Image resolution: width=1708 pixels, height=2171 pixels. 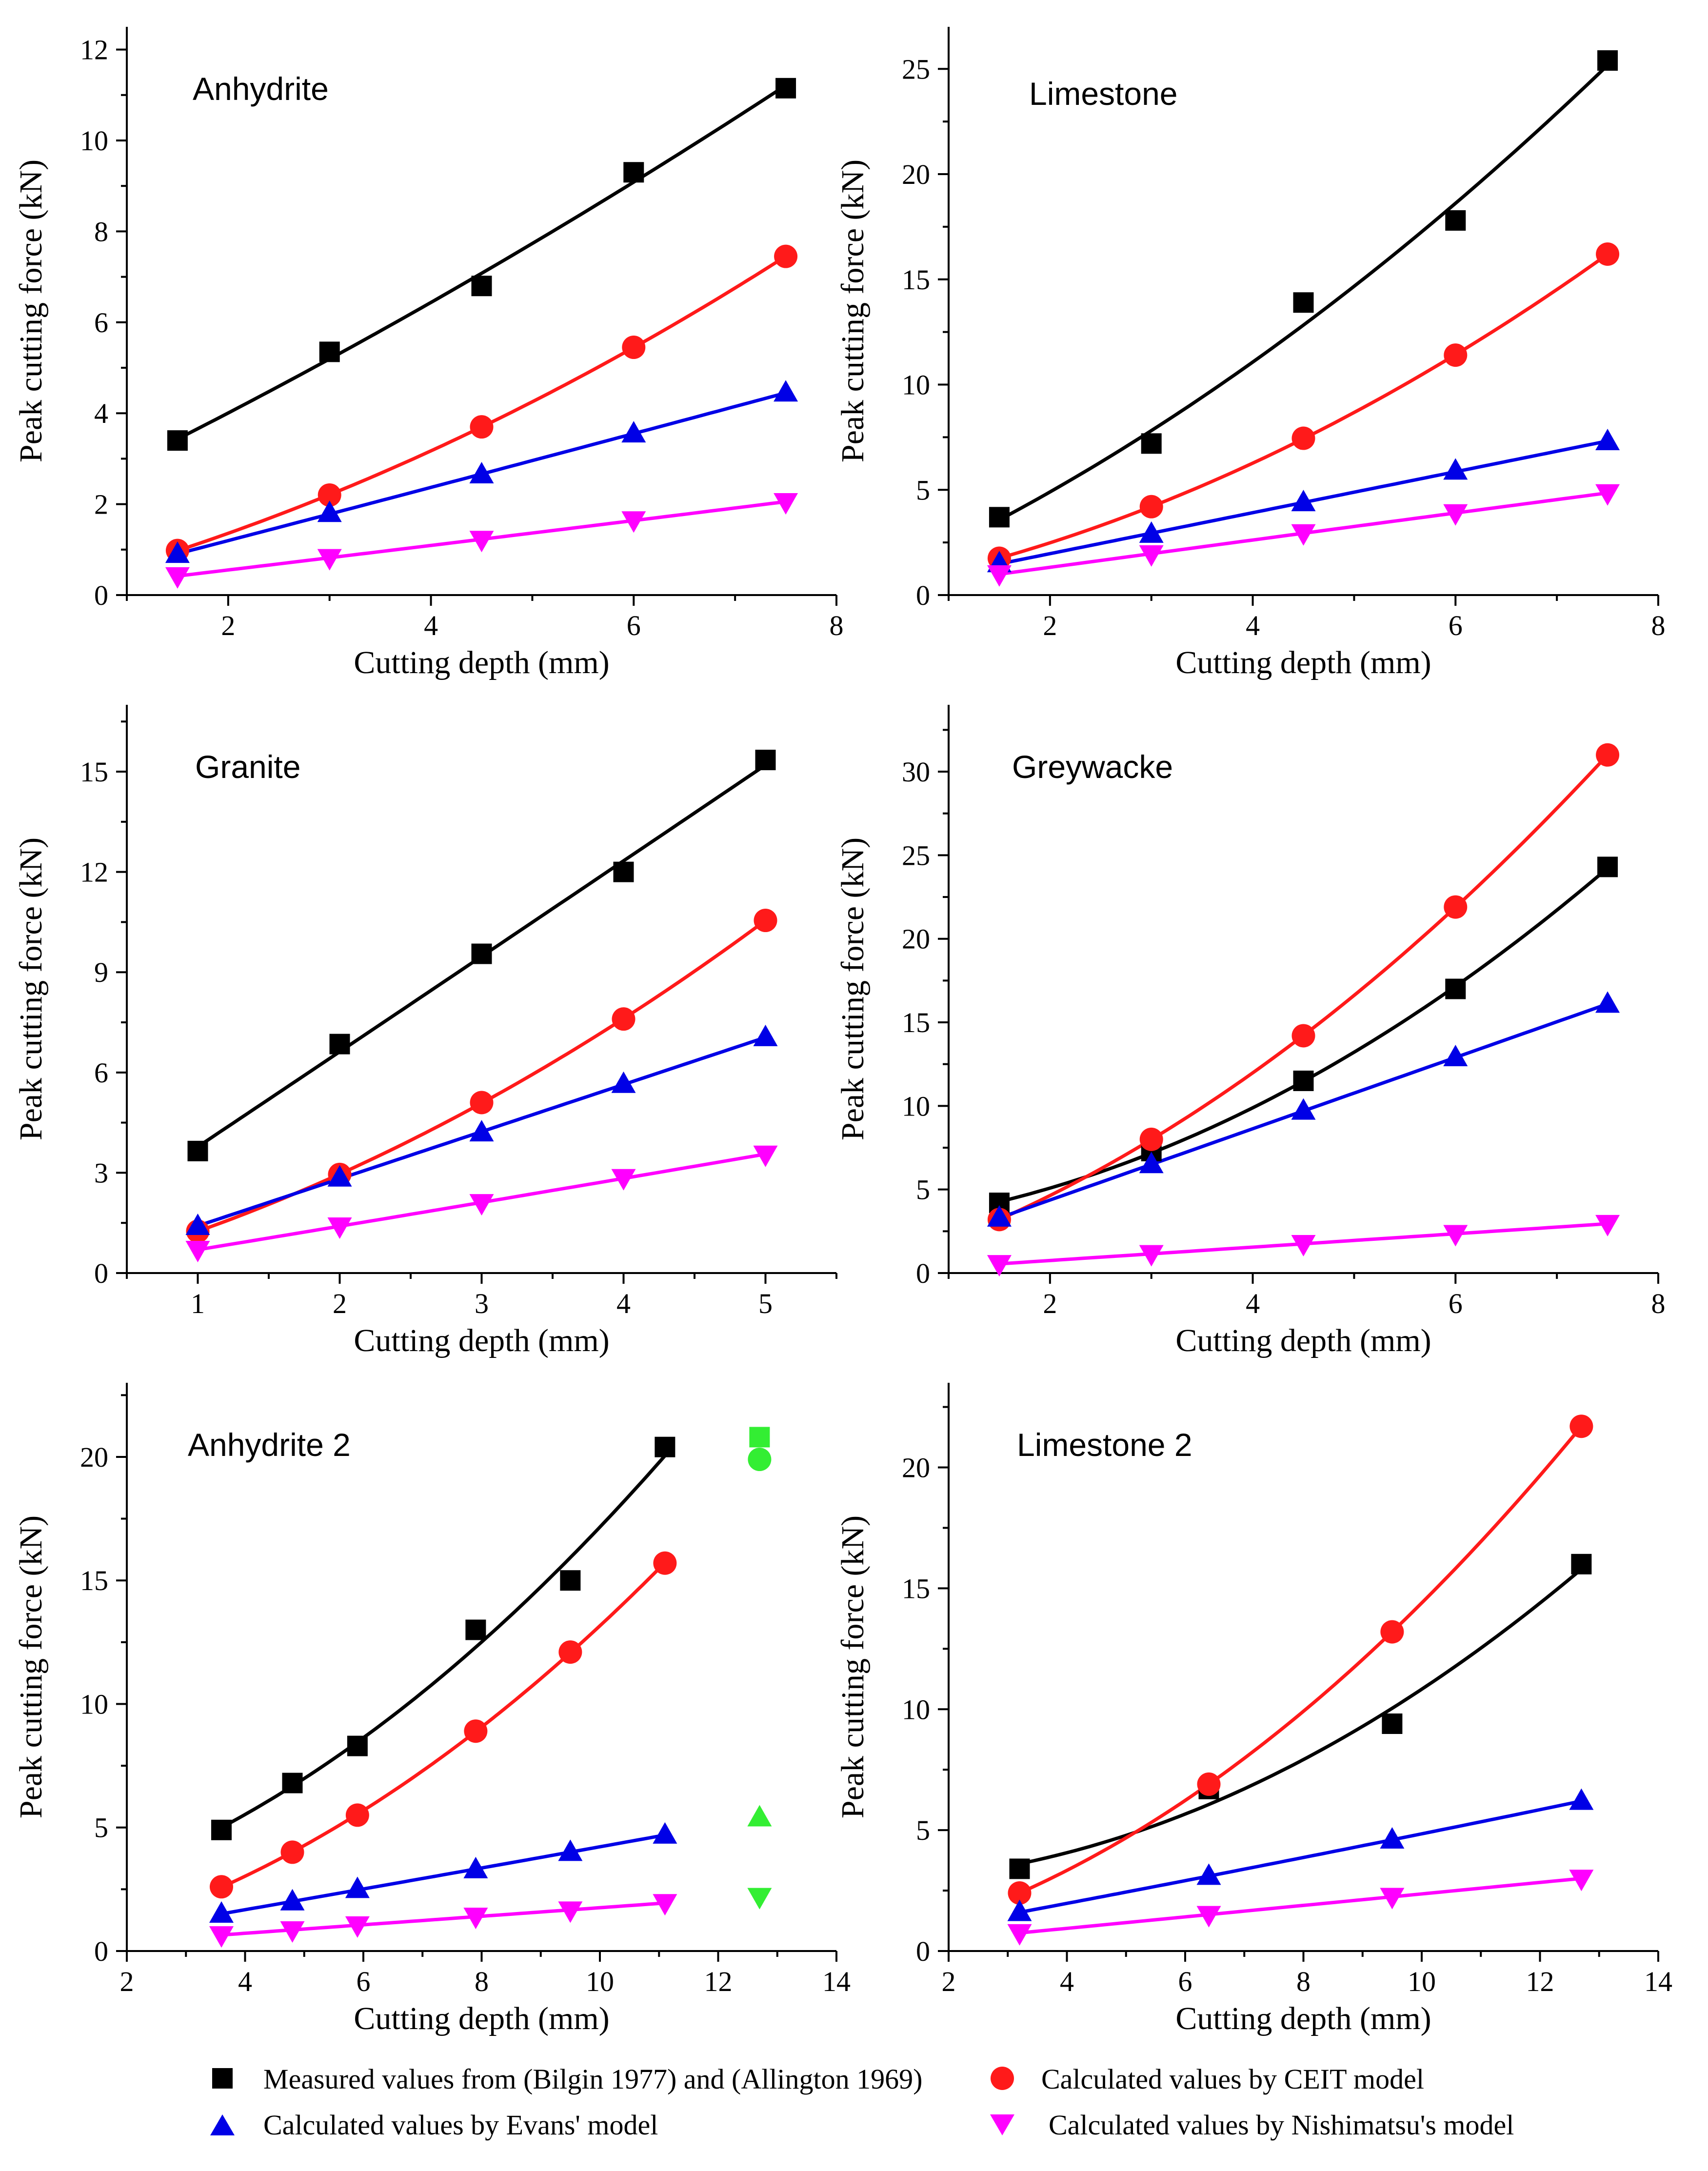 What do you see at coordinates (759, 1437) in the screenshot?
I see `extra-point-square` at bounding box center [759, 1437].